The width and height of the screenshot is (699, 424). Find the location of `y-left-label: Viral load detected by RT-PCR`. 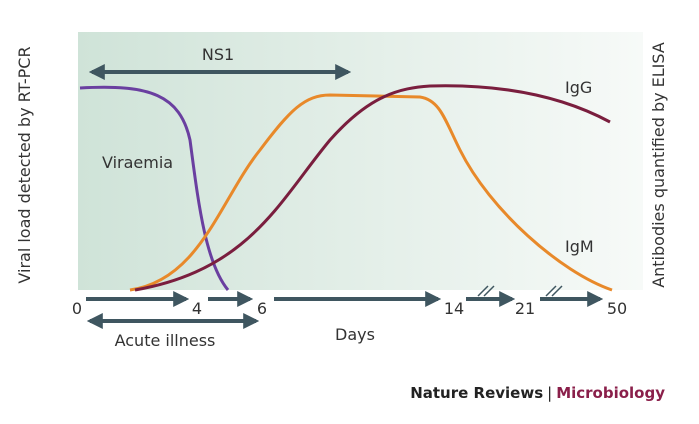

y-left-label: Viral load detected by RT-PCR is located at coordinates (24, 164).